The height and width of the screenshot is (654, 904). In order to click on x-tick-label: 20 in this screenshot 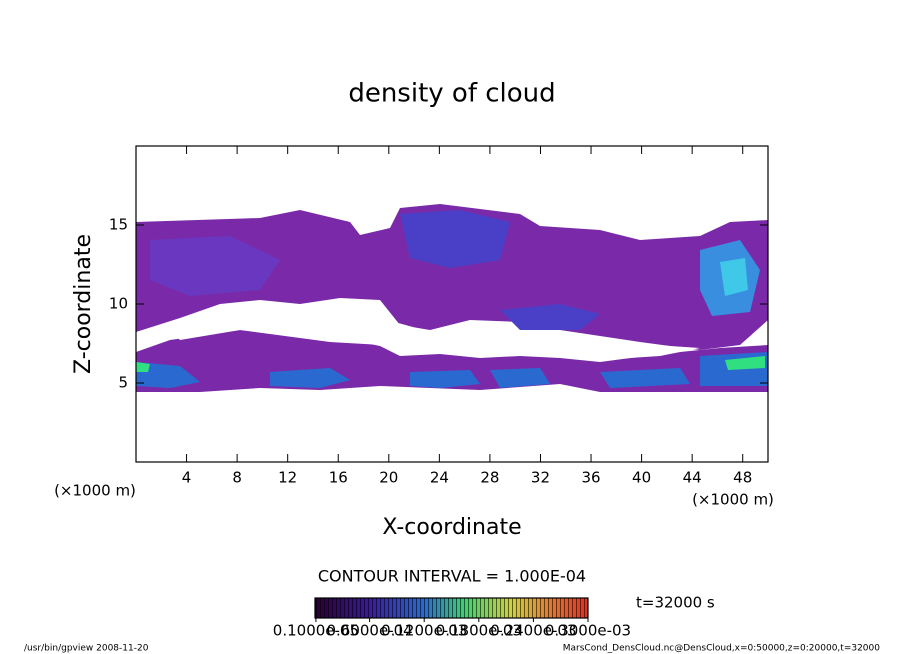, I will do `click(388, 478)`.